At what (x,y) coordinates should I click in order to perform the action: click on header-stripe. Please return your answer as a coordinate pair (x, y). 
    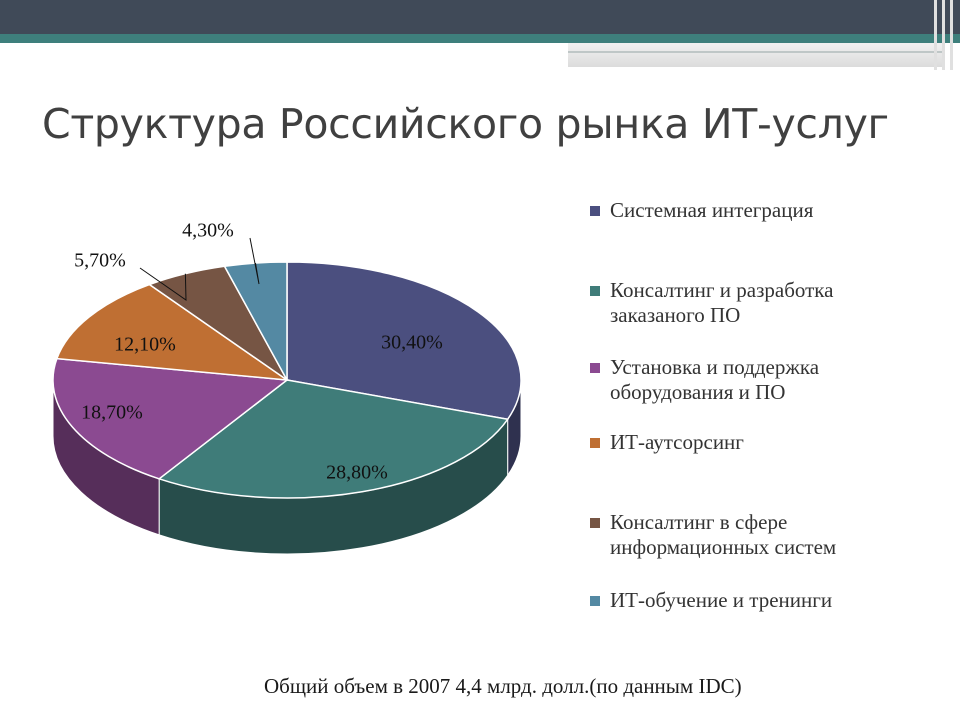
    Looking at the image, I should click on (480, 38).